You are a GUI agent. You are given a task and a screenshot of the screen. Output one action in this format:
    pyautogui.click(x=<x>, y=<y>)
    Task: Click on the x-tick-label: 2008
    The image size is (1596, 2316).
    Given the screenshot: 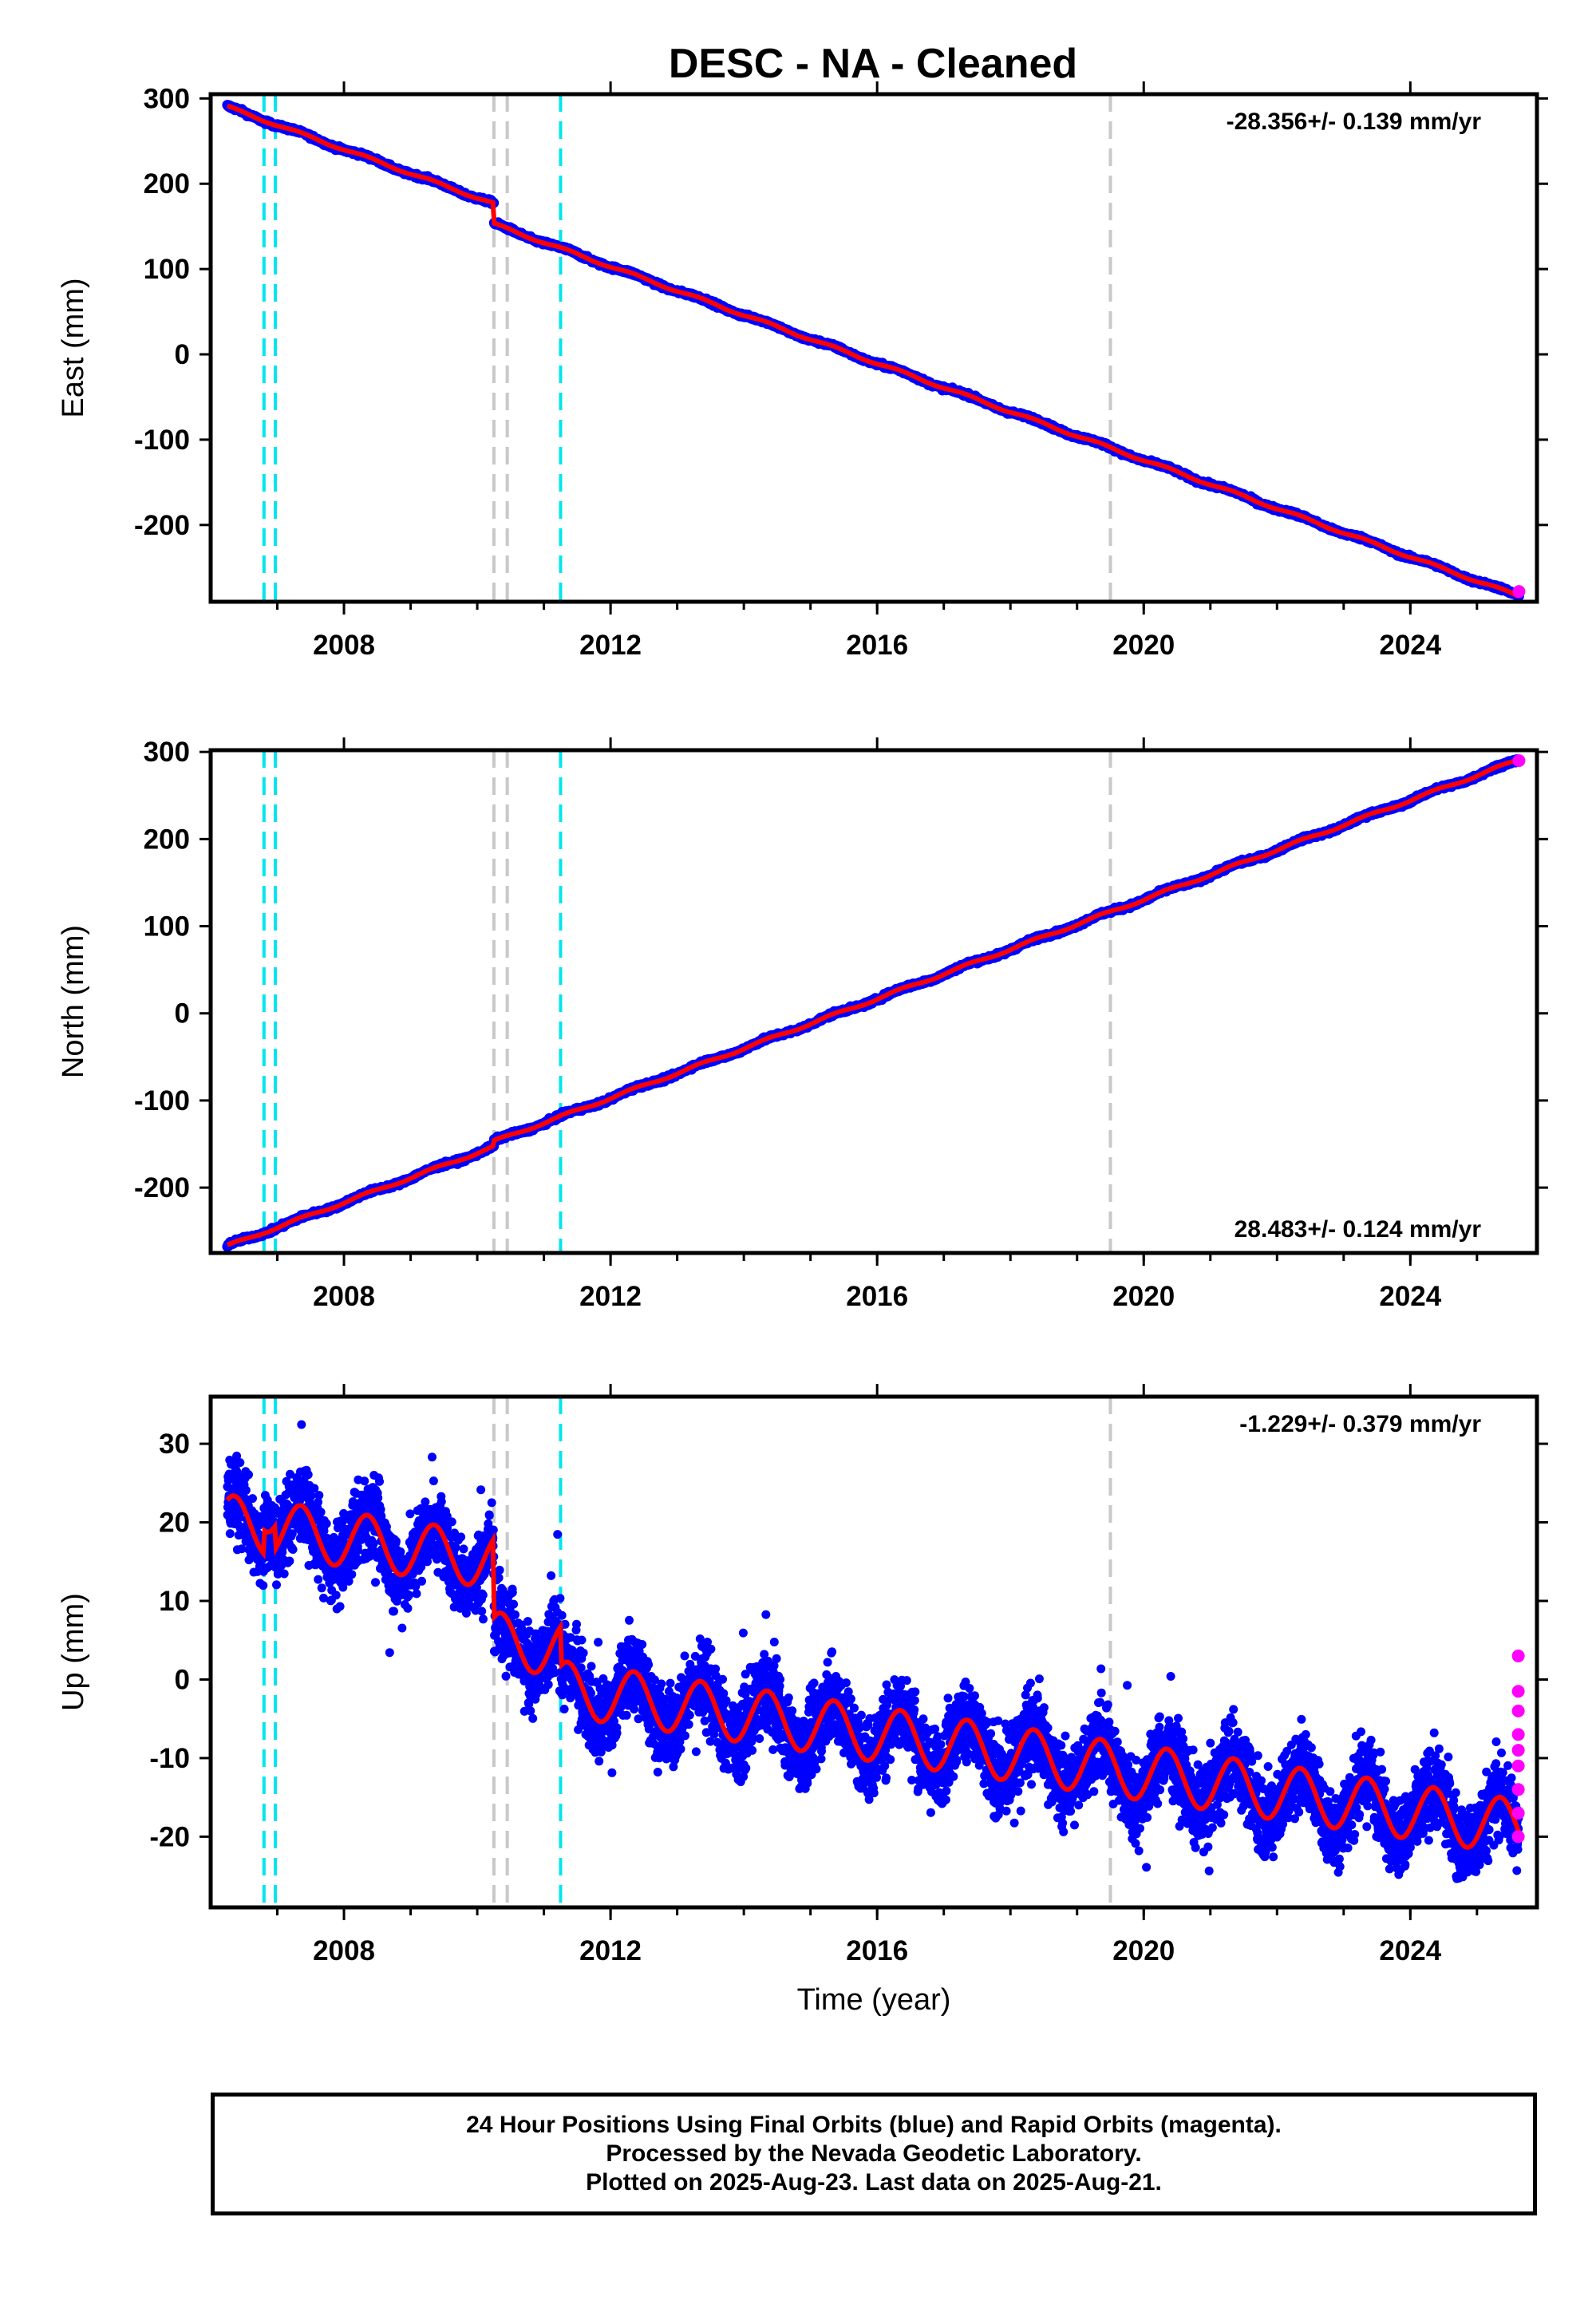 What is the action you would take?
    pyautogui.click(x=344, y=645)
    